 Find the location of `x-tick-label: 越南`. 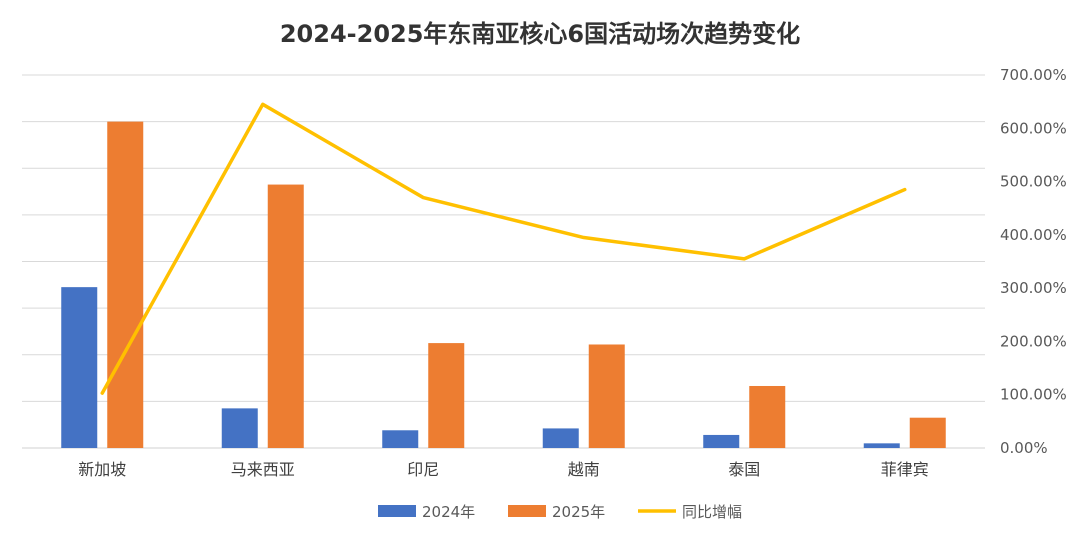

x-tick-label: 越南 is located at coordinates (584, 469).